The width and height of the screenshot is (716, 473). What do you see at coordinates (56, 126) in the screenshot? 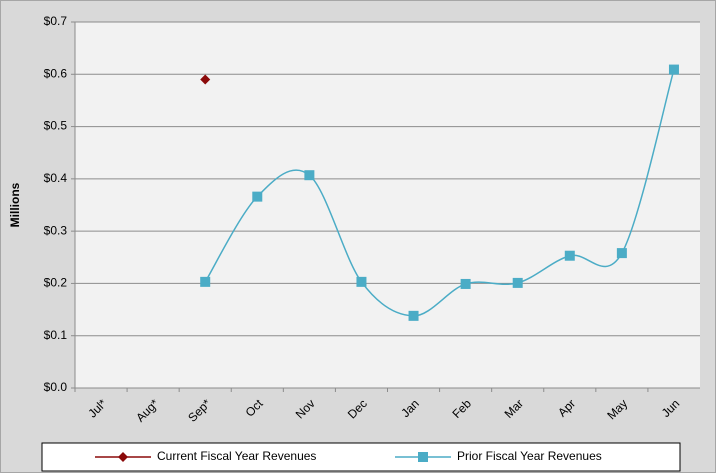
I see `y-tick-label: $0.5` at bounding box center [56, 126].